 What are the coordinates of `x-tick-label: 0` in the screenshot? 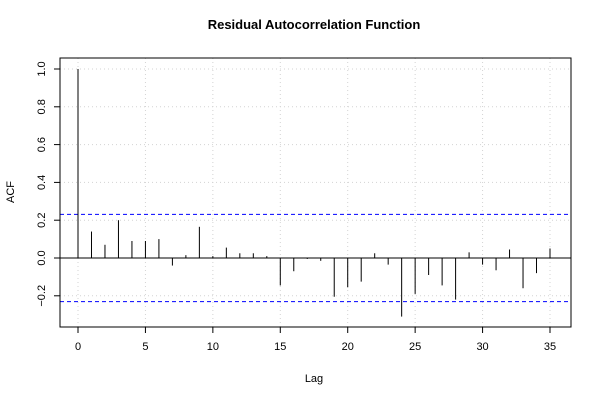 It's located at (78, 347).